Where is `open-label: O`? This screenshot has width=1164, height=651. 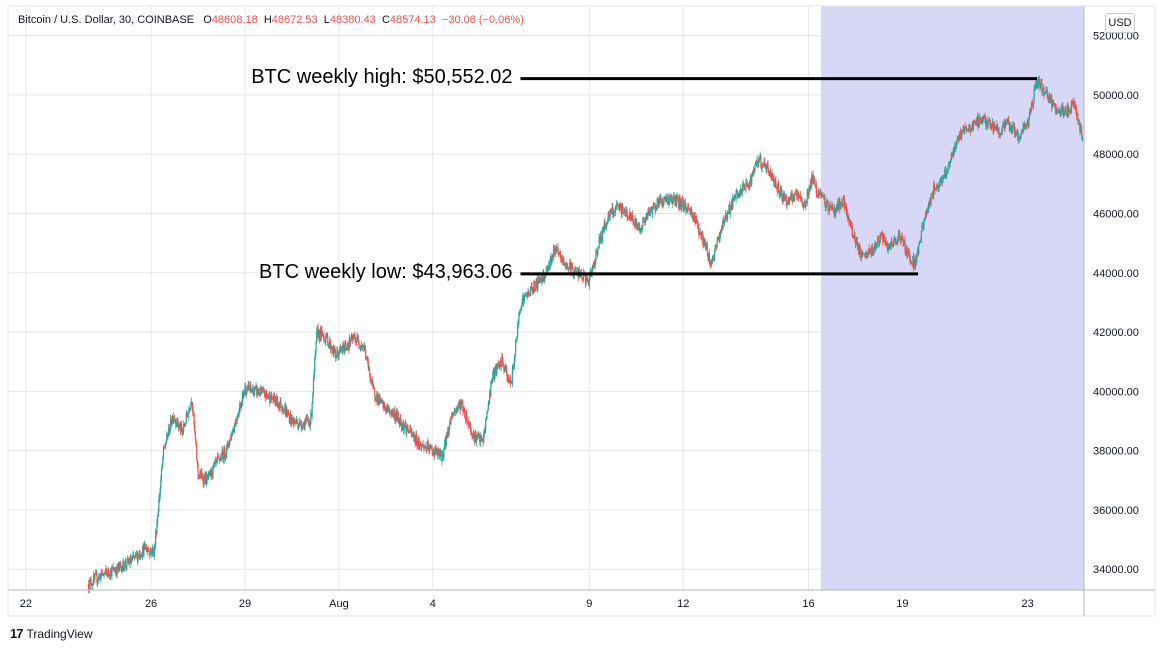
open-label: O is located at coordinates (207, 20).